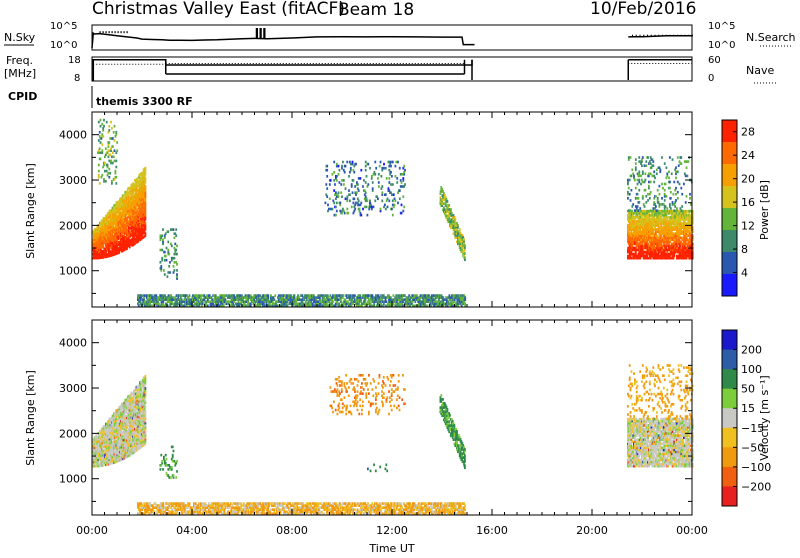 The height and width of the screenshot is (558, 800). Describe the element at coordinates (390, 69) in the screenshot. I see `frequency-panel: Freq. [MHz] Nave 18 8 60 0` at that location.